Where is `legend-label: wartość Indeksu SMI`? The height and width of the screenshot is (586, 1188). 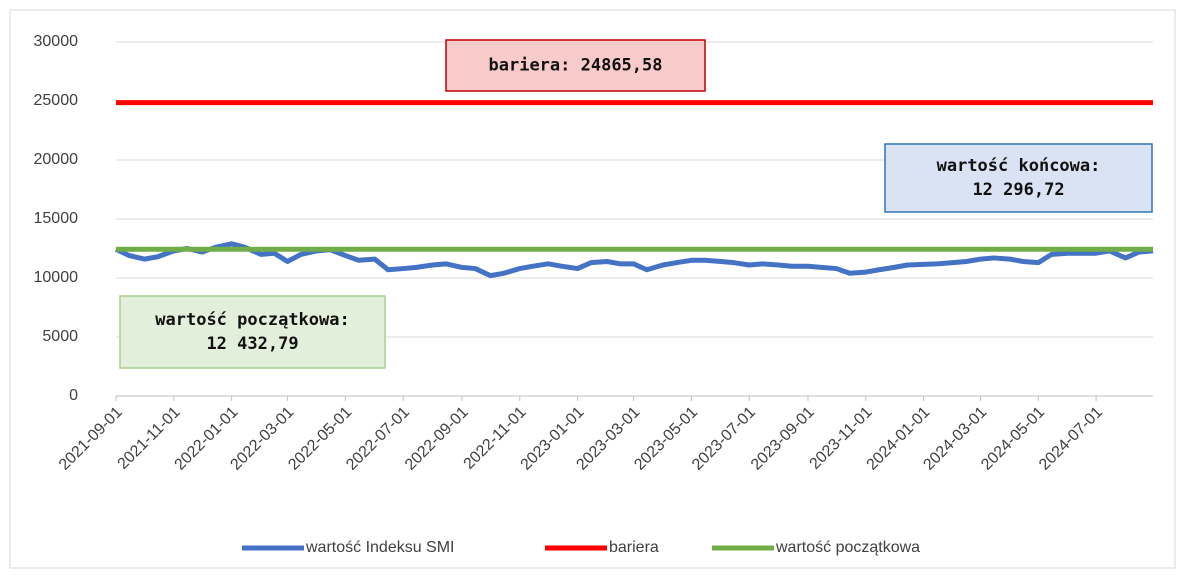 legend-label: wartość Indeksu SMI is located at coordinates (380, 547).